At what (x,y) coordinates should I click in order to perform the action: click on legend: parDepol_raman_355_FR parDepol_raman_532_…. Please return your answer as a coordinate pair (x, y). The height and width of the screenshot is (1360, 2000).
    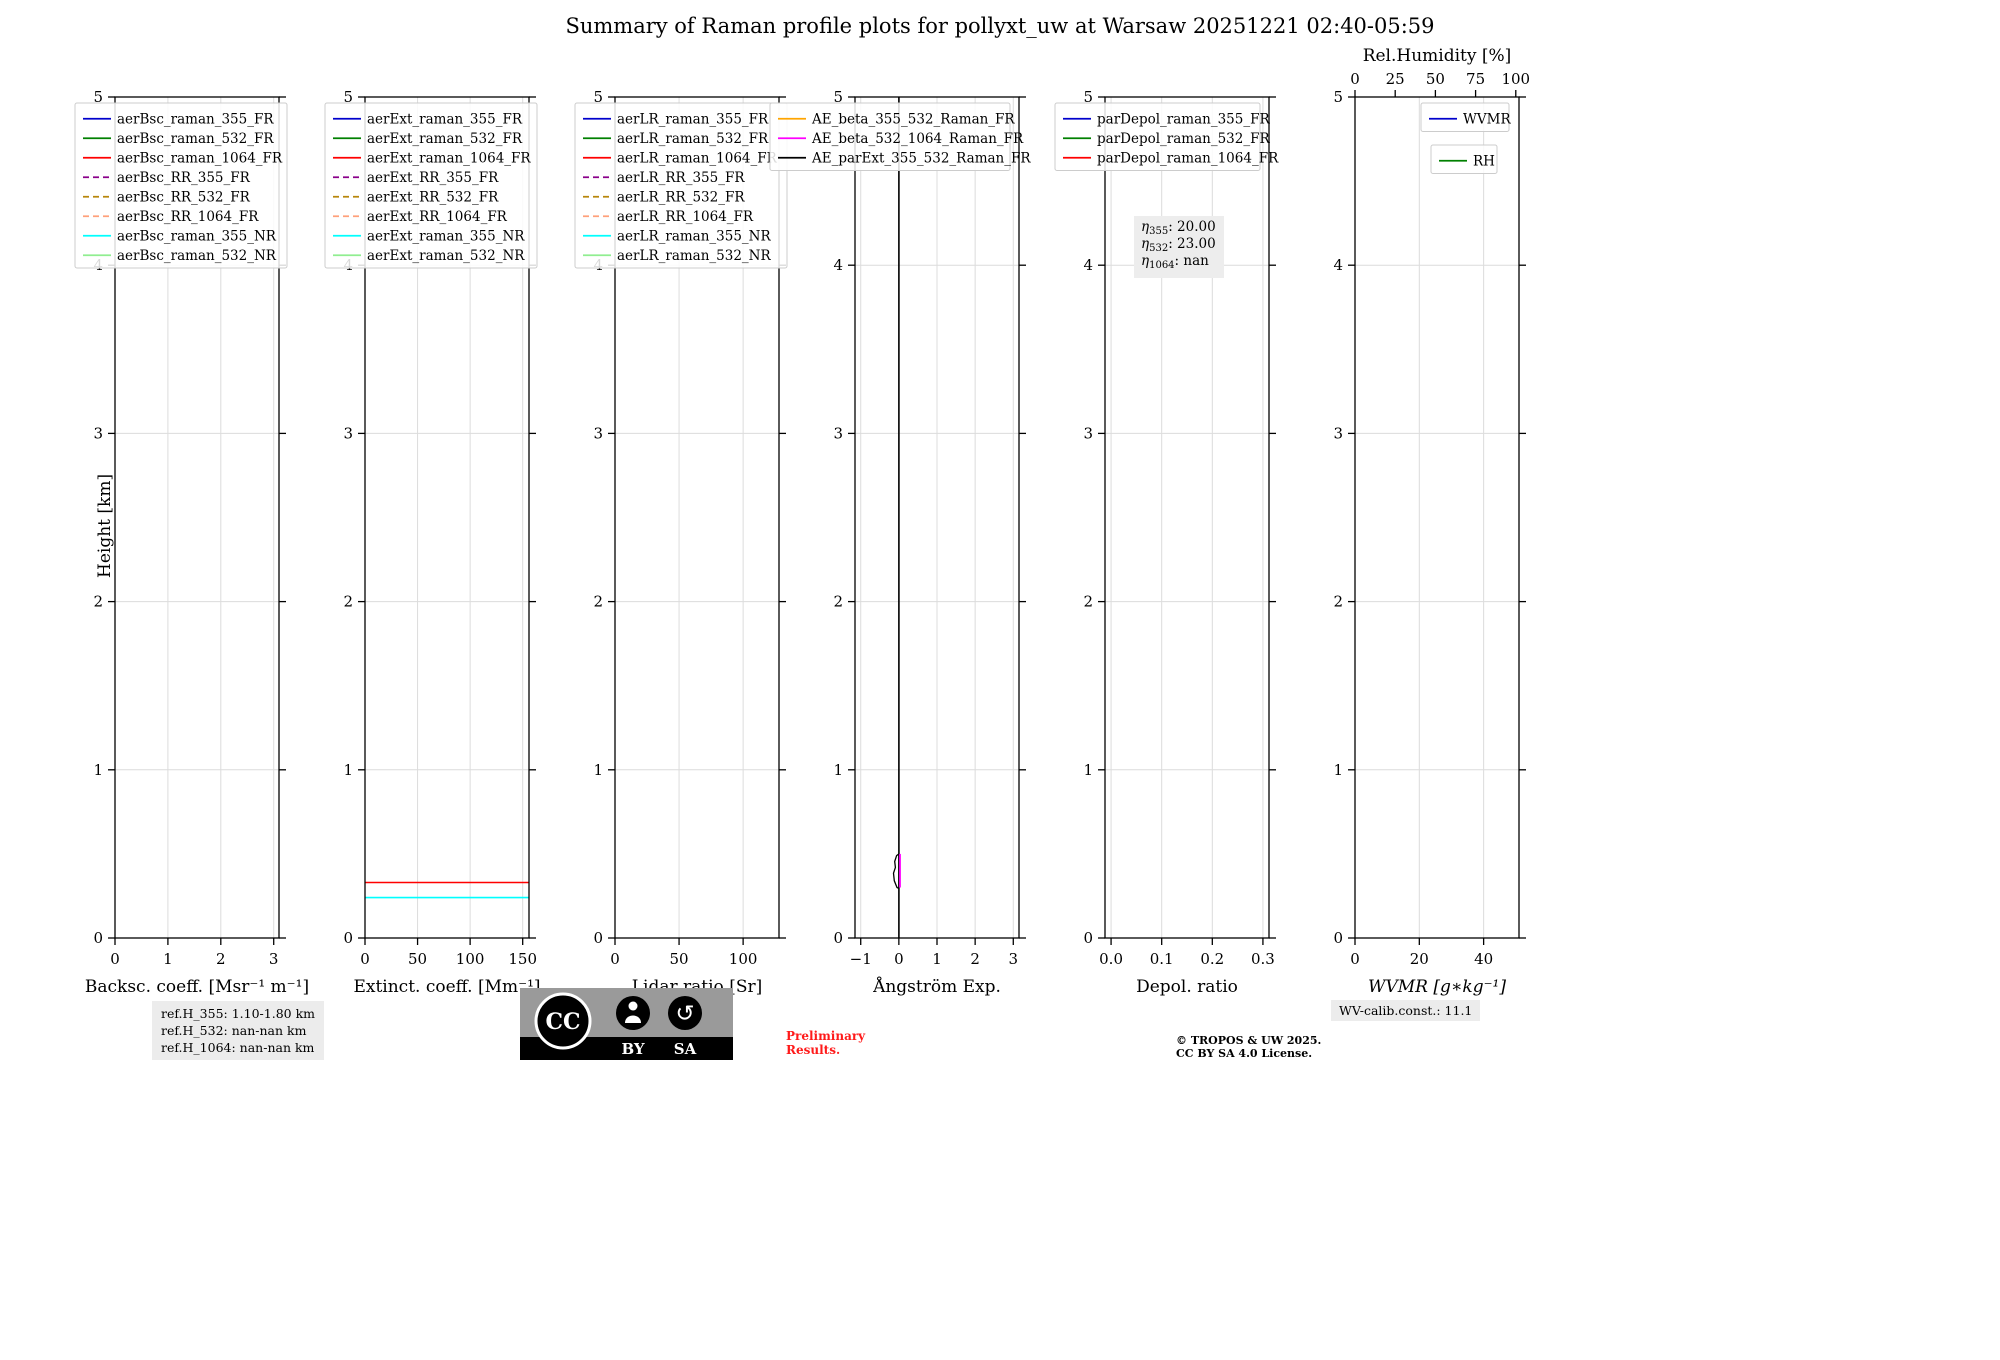
    Looking at the image, I should click on (1166, 136).